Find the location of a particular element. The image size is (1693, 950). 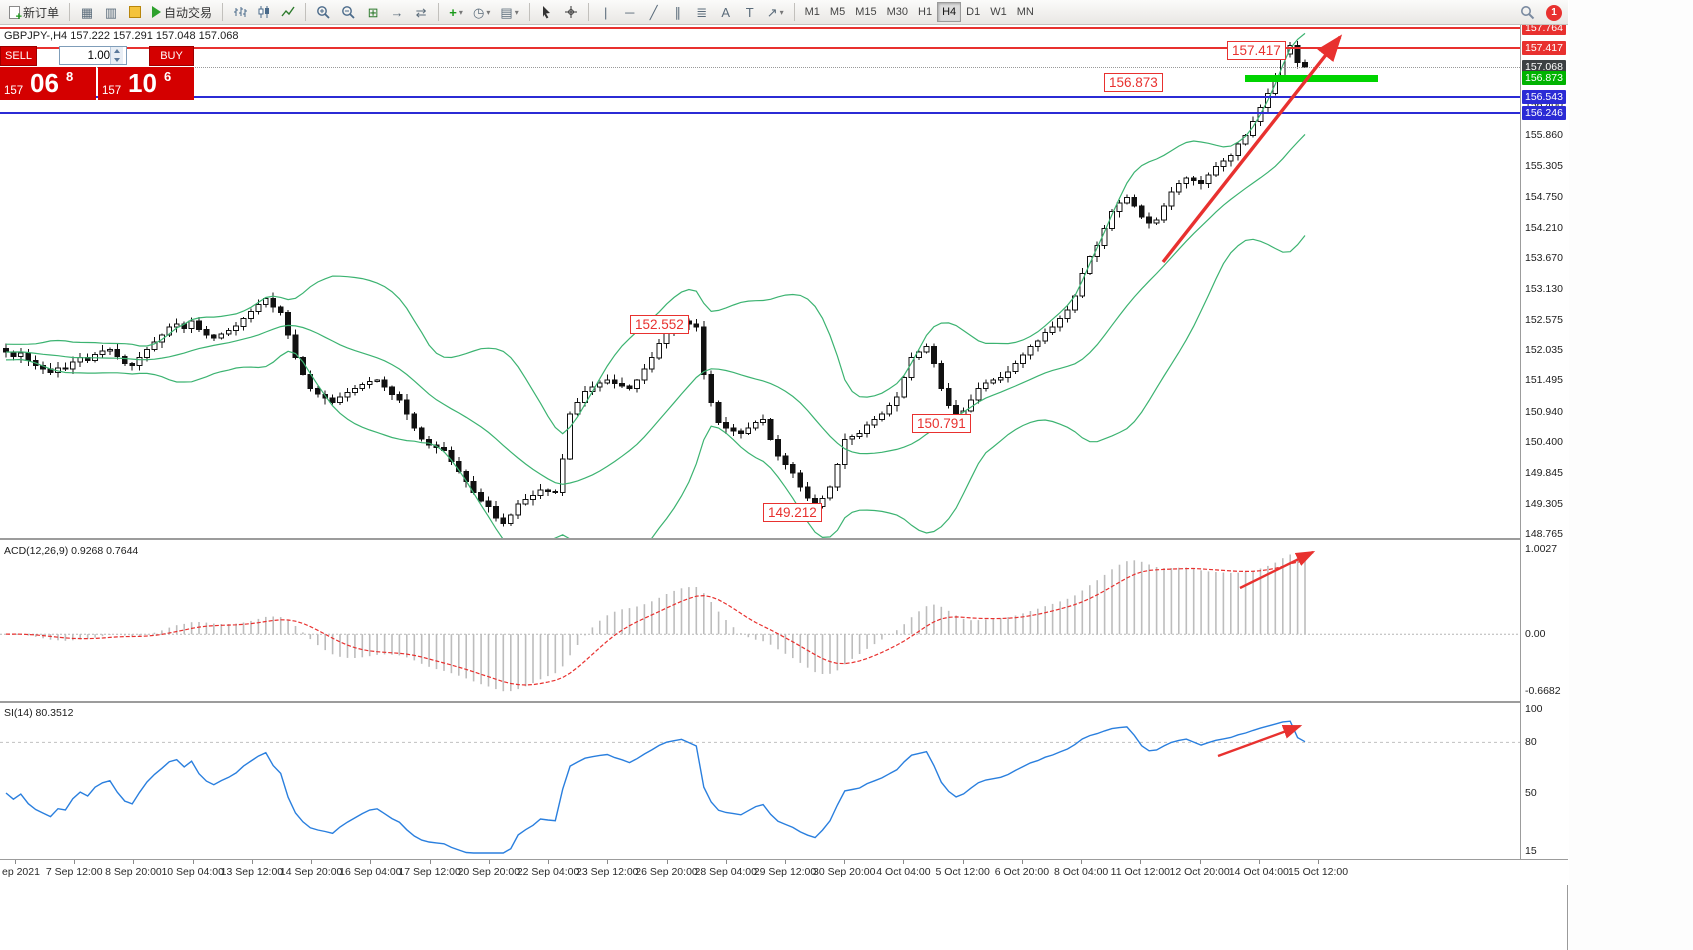

indicators-button: + ▾ is located at coordinates (456, 12).